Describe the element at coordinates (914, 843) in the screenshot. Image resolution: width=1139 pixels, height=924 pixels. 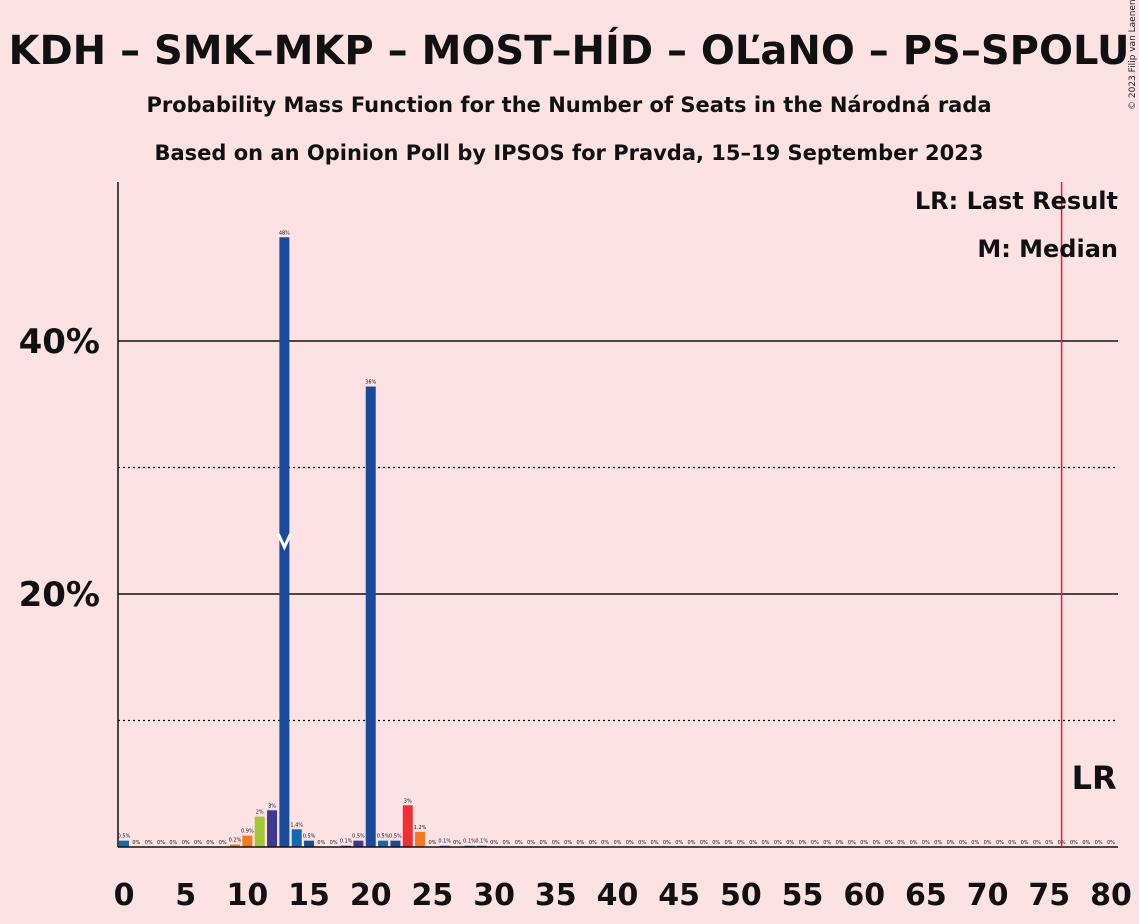
I see `data-label-64: 0%` at that location.